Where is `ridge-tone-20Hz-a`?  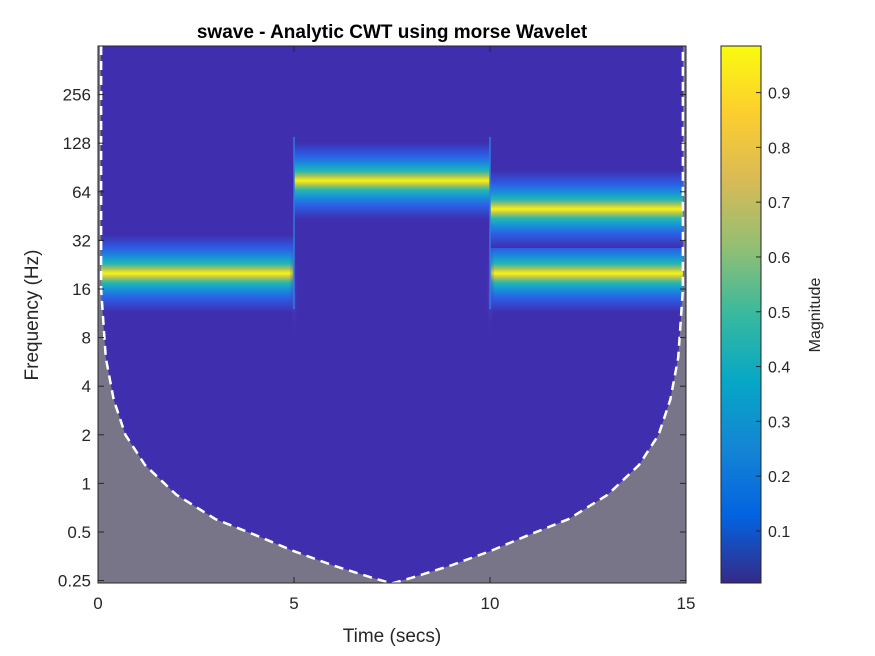
ridge-tone-20Hz-a is located at coordinates (196, 273).